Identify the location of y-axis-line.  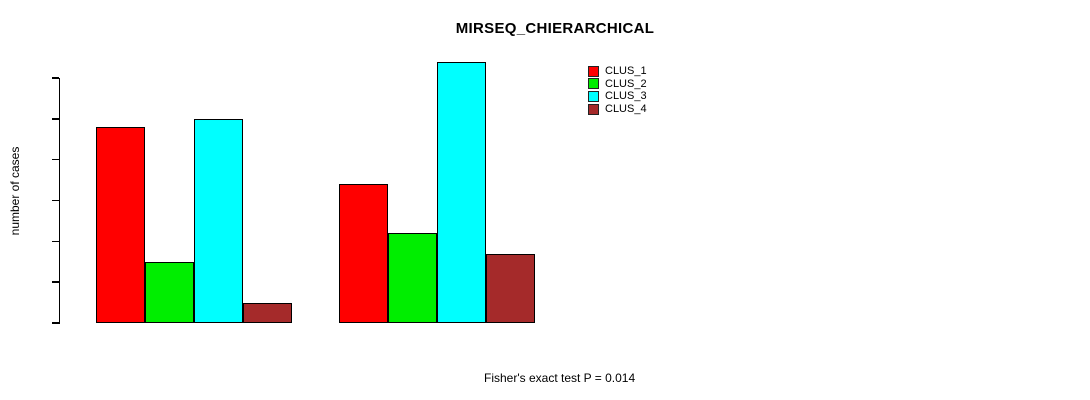
(60, 201).